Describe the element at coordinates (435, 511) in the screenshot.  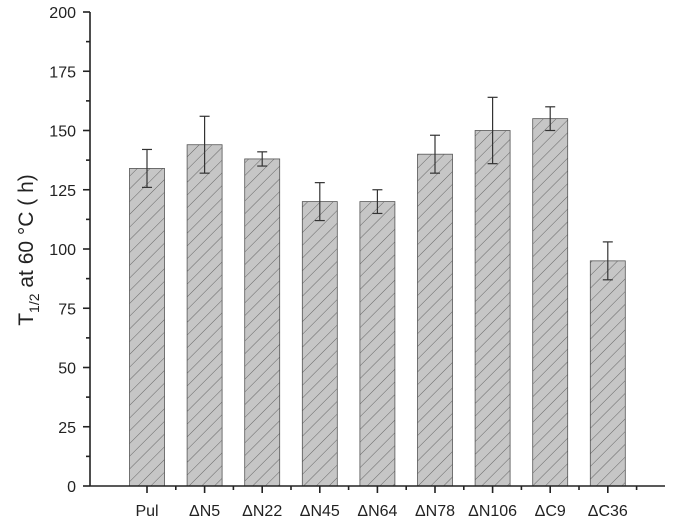
I see `x-tick-label: ΔN78` at that location.